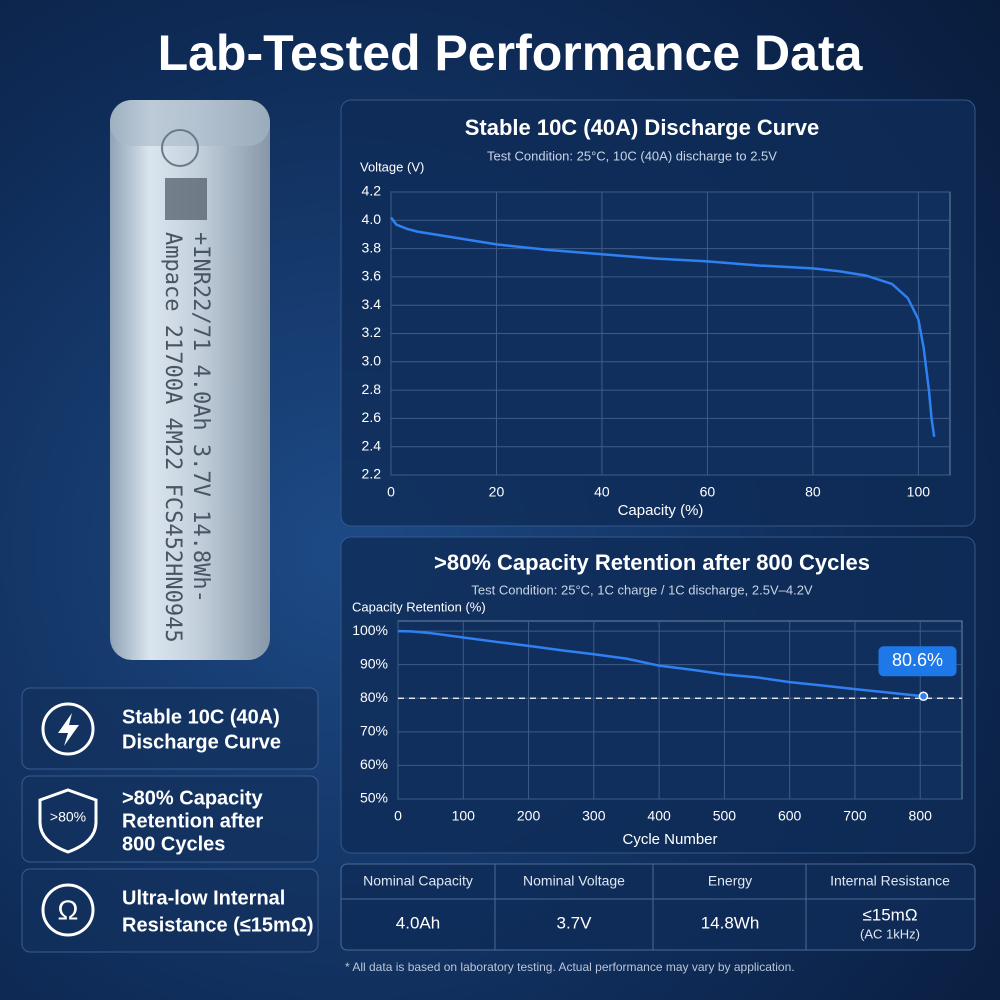 This screenshot has height=1000, width=1000. I want to click on icon-text: Ω, so click(68, 909).